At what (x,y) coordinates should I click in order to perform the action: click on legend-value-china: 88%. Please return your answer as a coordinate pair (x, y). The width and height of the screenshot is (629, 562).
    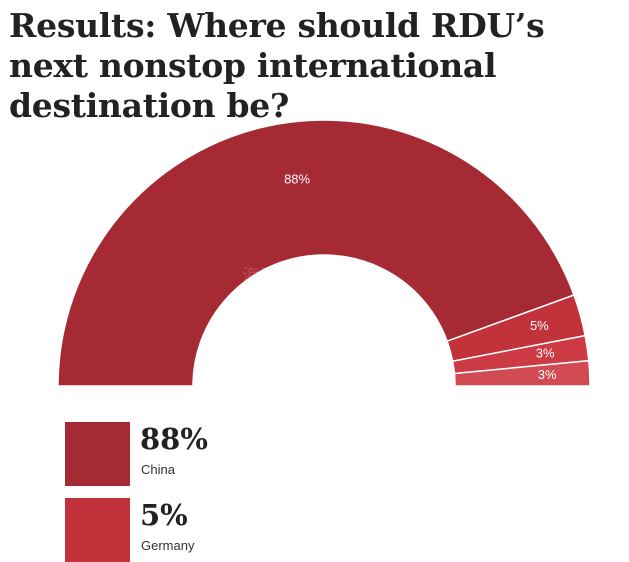
    Looking at the image, I should click on (174, 439).